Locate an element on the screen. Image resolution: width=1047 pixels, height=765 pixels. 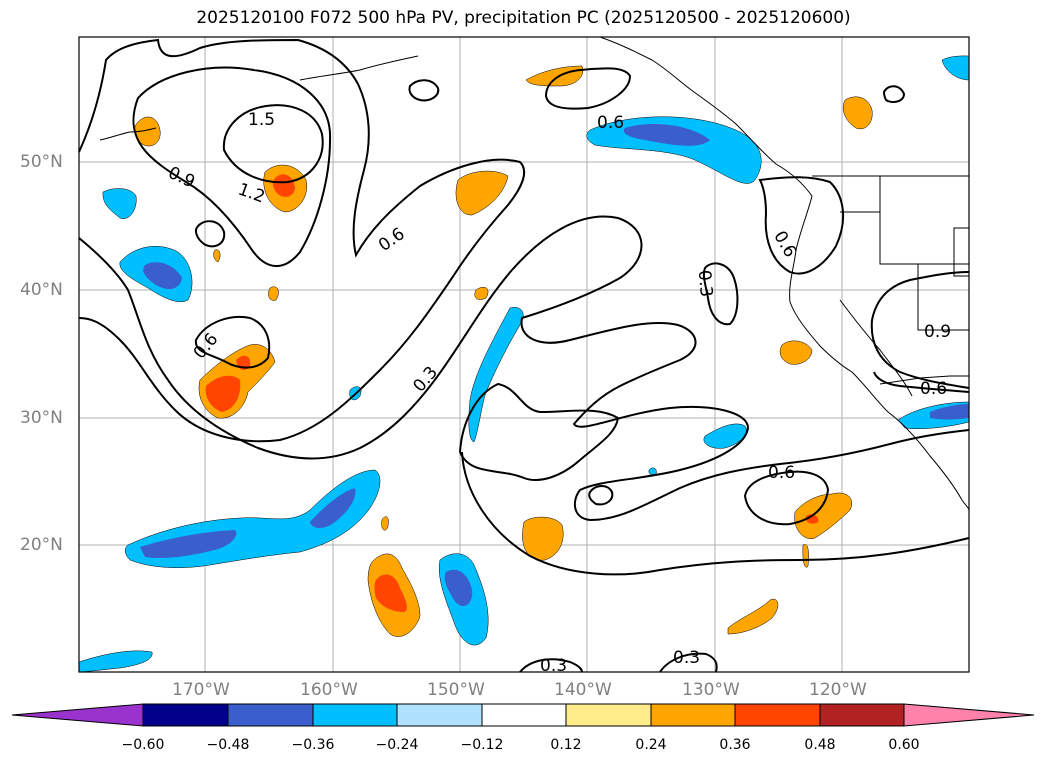
contour-0-6-us-b is located at coordinates (921, 382).